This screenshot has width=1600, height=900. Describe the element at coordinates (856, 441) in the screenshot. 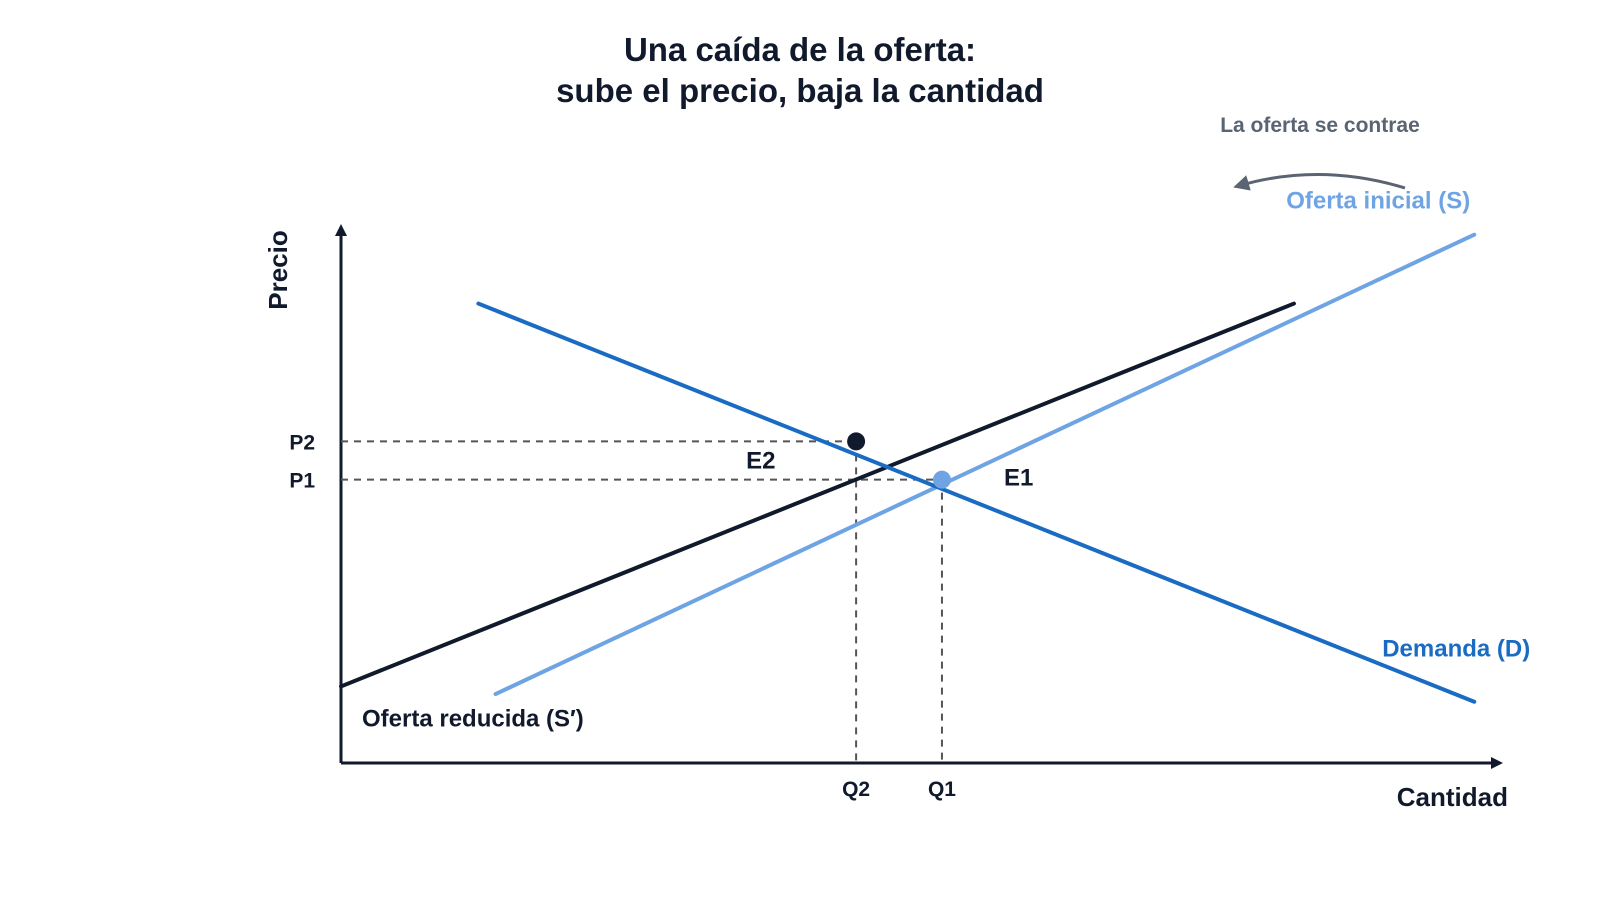

I see `equilibrium-point-e2` at that location.